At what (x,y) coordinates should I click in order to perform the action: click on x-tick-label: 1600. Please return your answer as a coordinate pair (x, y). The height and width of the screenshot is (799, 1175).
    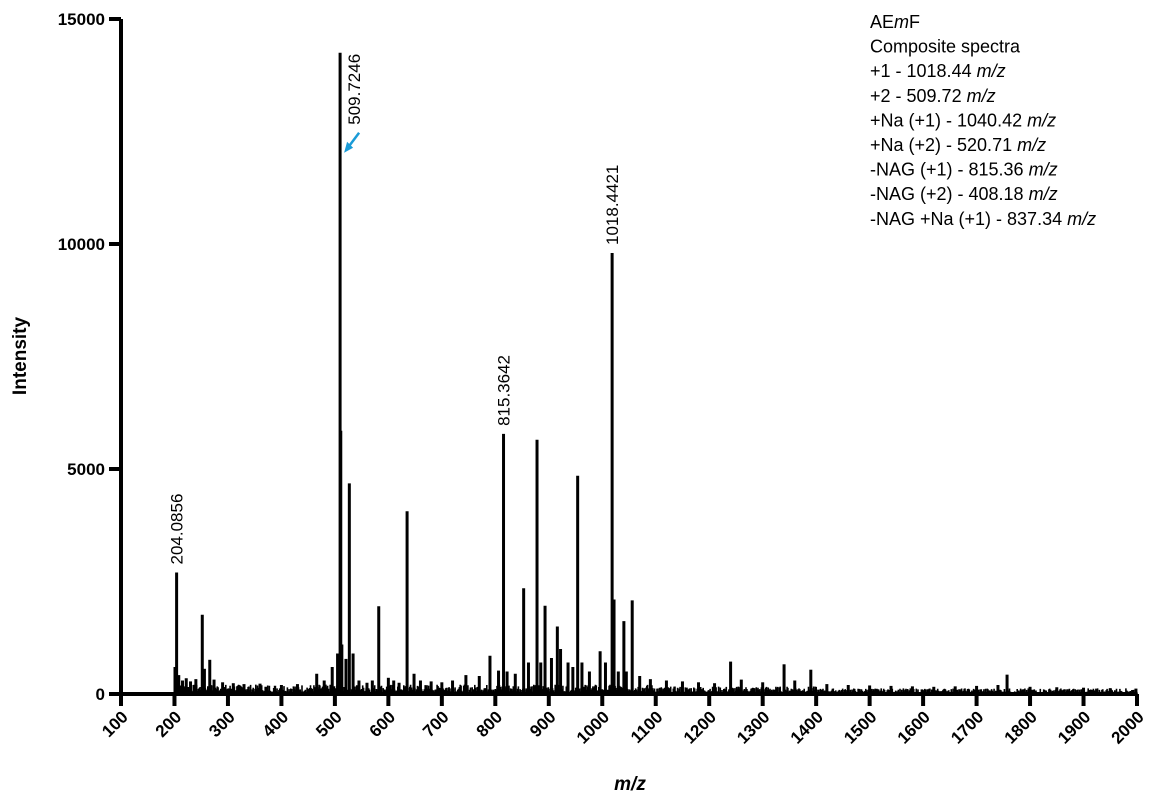
    Looking at the image, I should click on (914, 727).